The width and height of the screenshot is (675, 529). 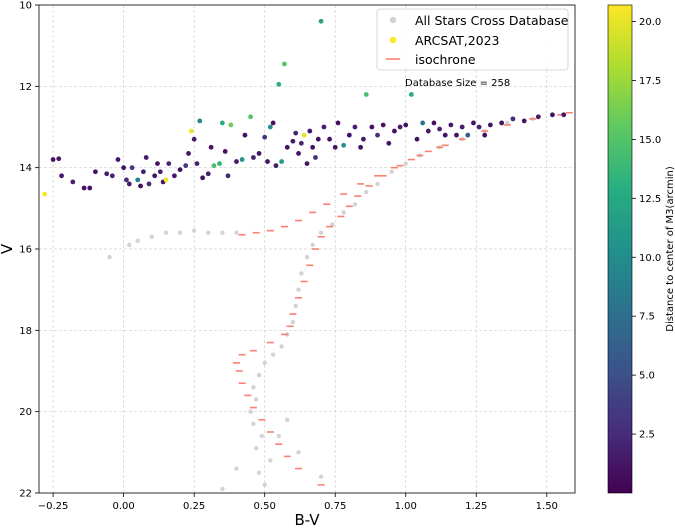 I want to click on x-axis-label: B-V, so click(x=307, y=520).